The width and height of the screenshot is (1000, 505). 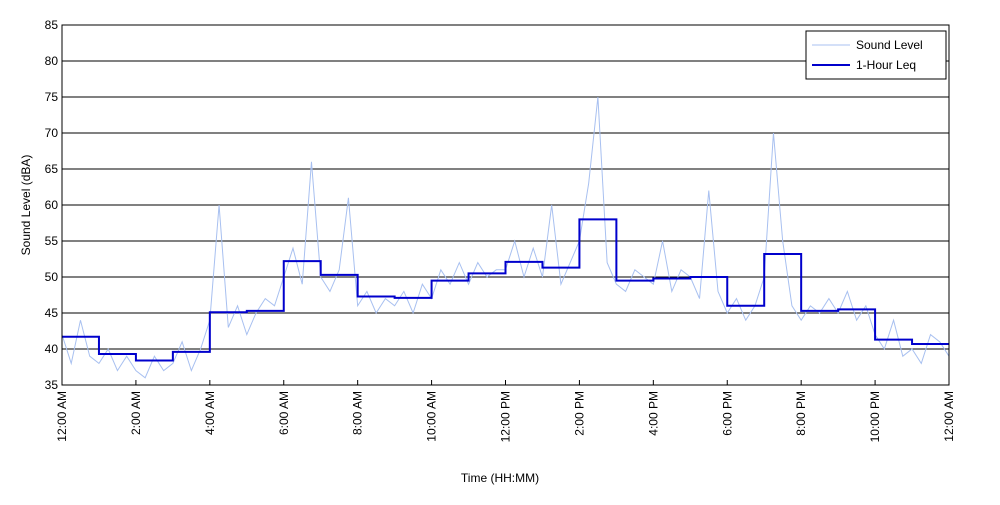 I want to click on x-tick-label: 8:00 PM, so click(x=801, y=413).